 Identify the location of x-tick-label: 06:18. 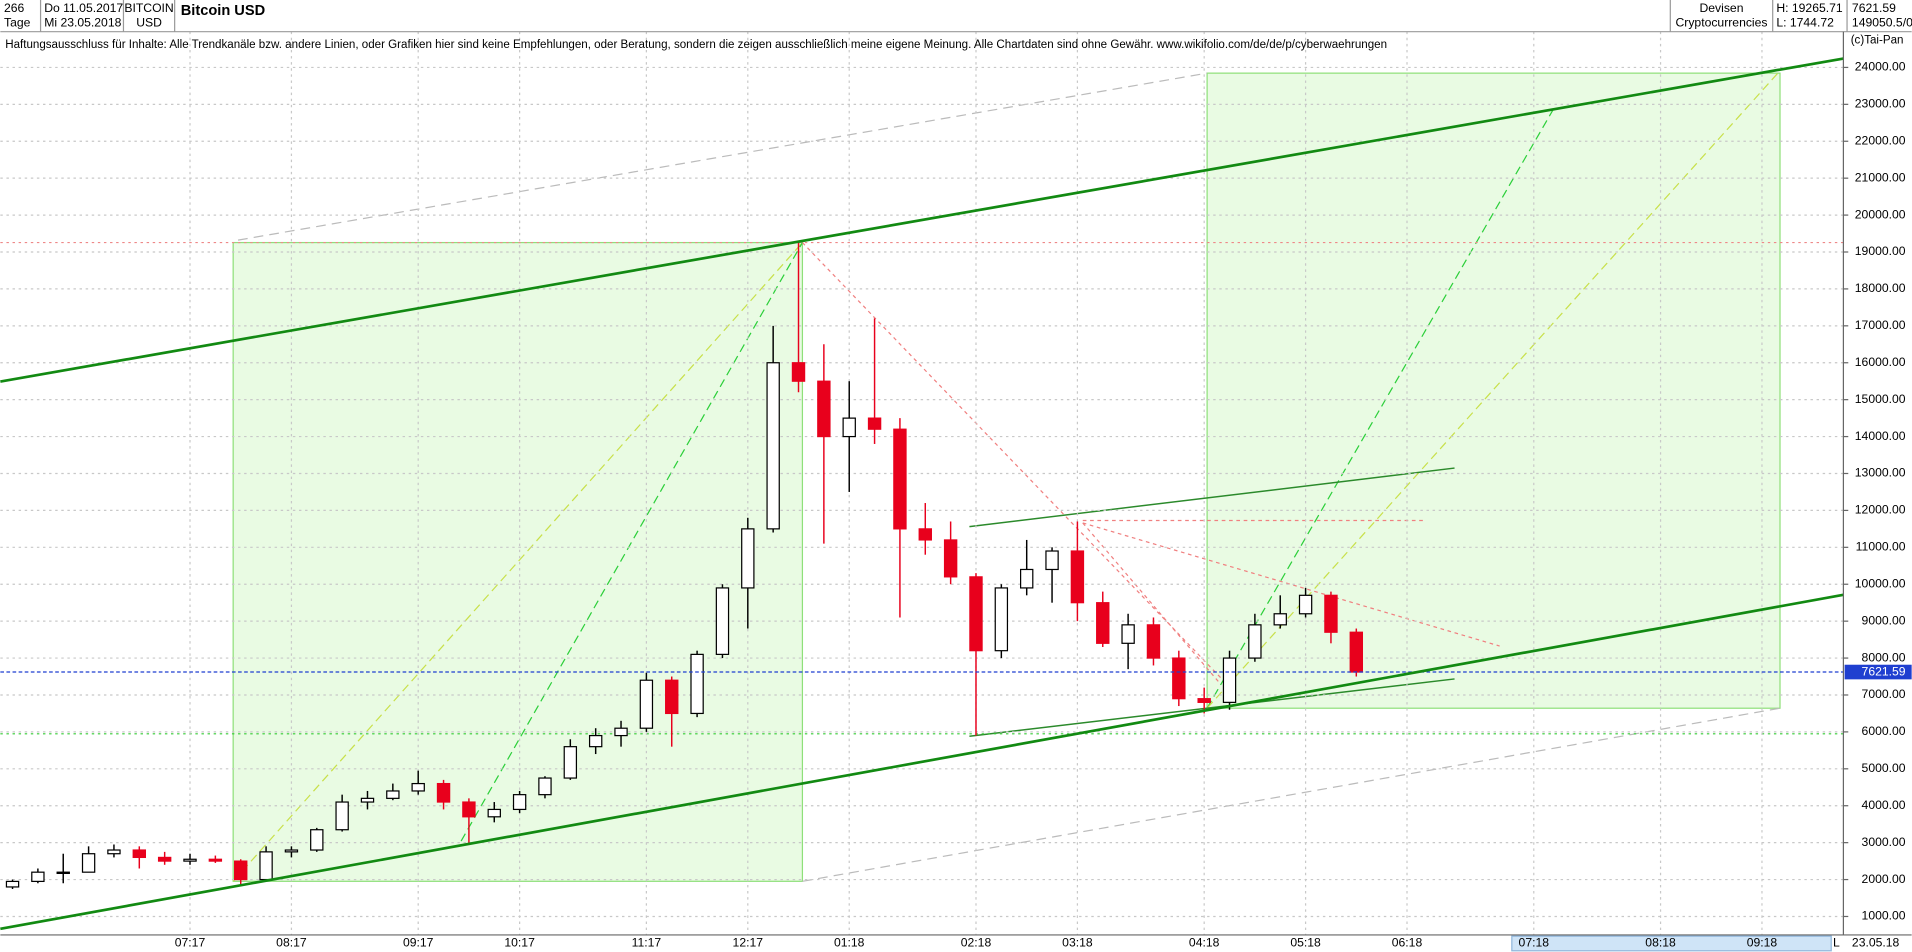
(1407, 943).